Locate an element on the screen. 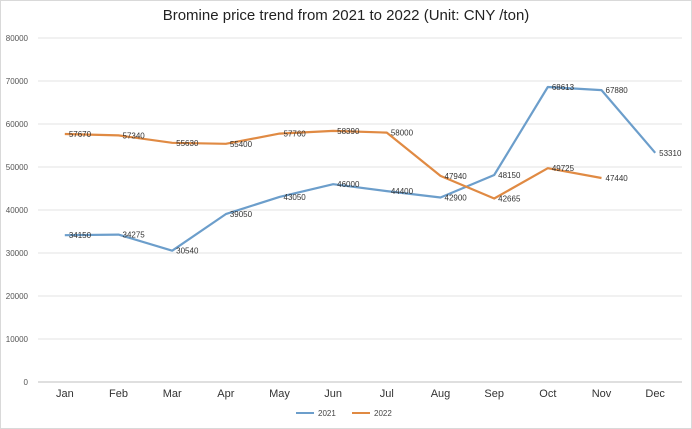  data-label: 57760 is located at coordinates (295, 134).